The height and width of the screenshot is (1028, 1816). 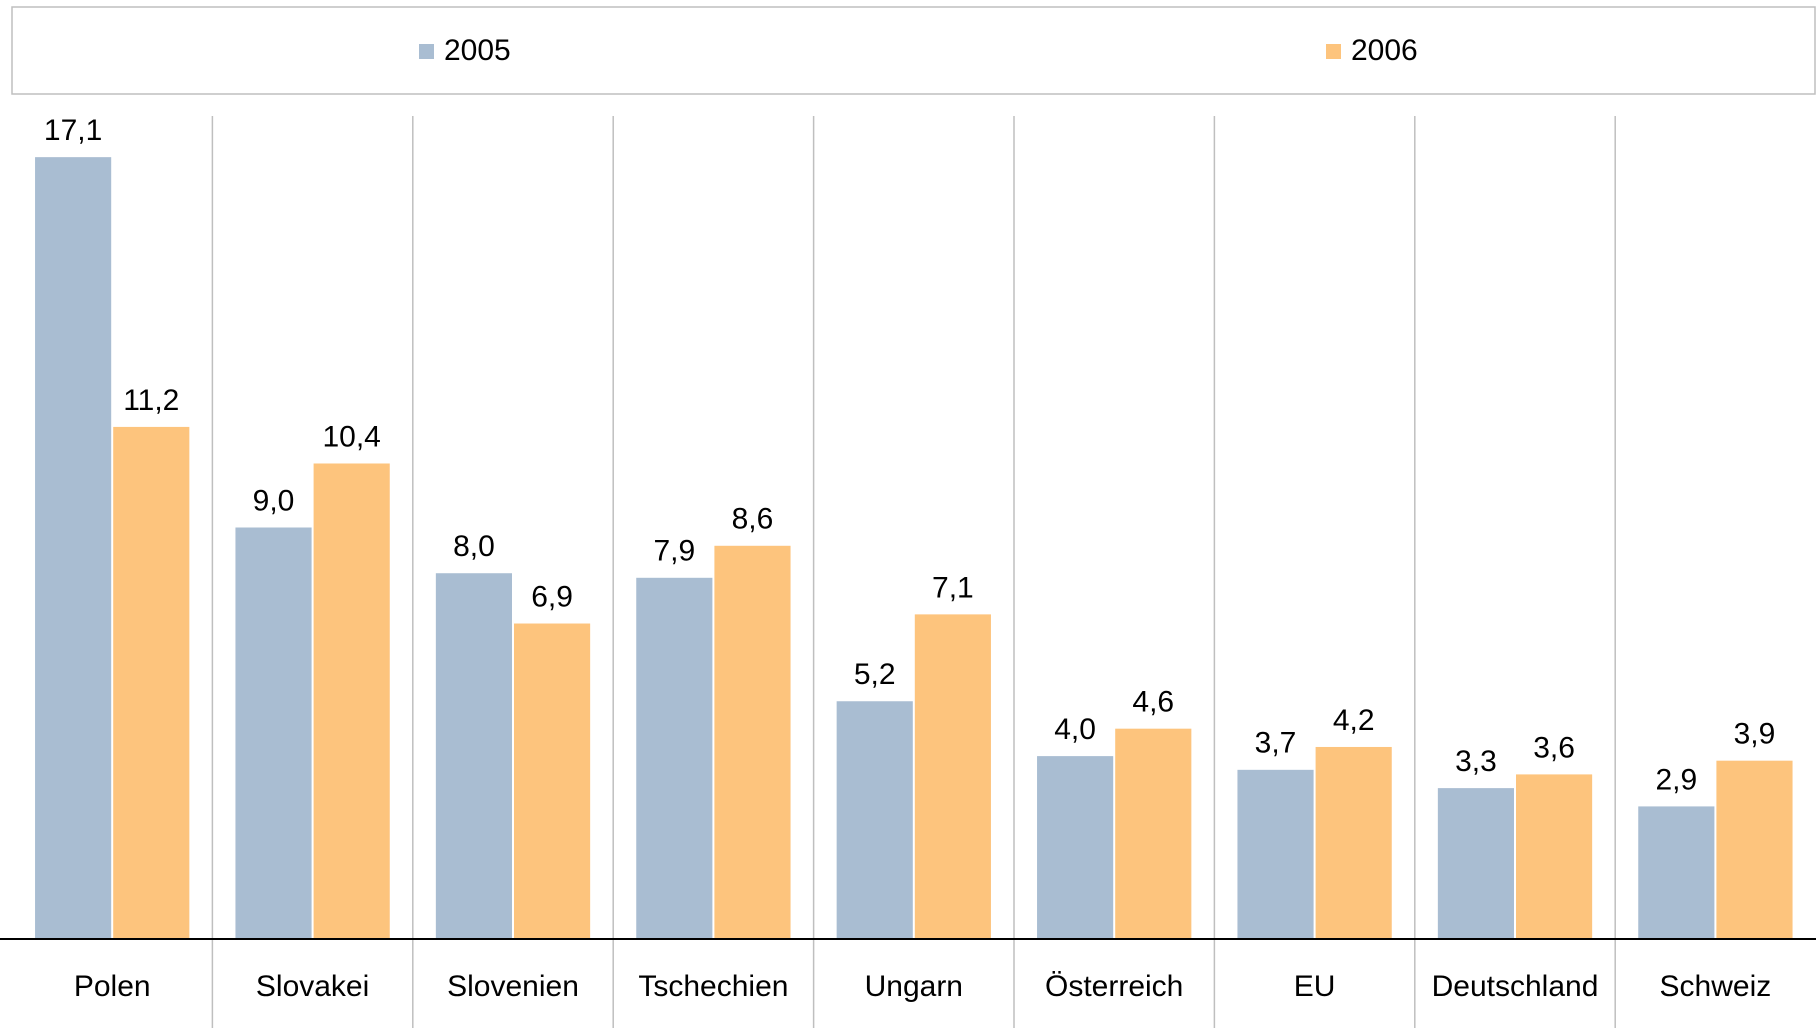 I want to click on data-label: 6,9, so click(x=552, y=596).